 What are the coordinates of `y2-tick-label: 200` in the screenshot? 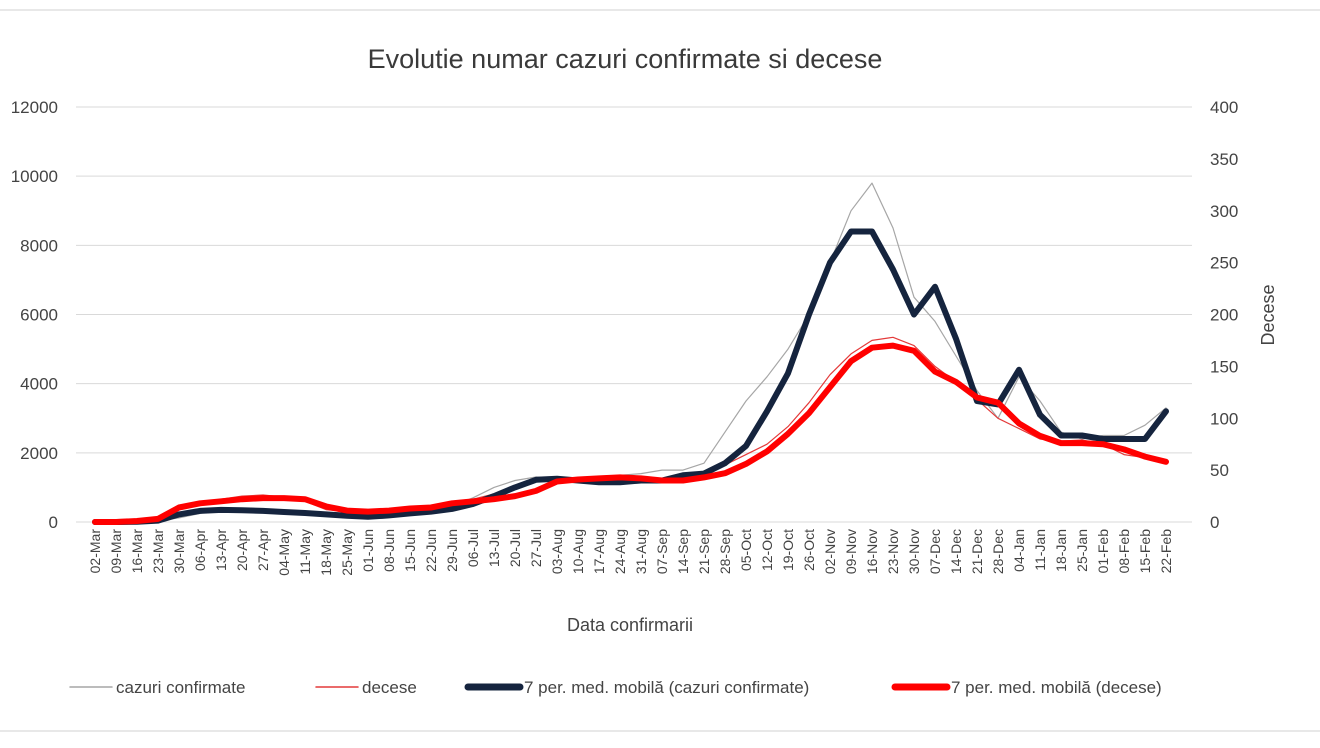 It's located at (1224, 315).